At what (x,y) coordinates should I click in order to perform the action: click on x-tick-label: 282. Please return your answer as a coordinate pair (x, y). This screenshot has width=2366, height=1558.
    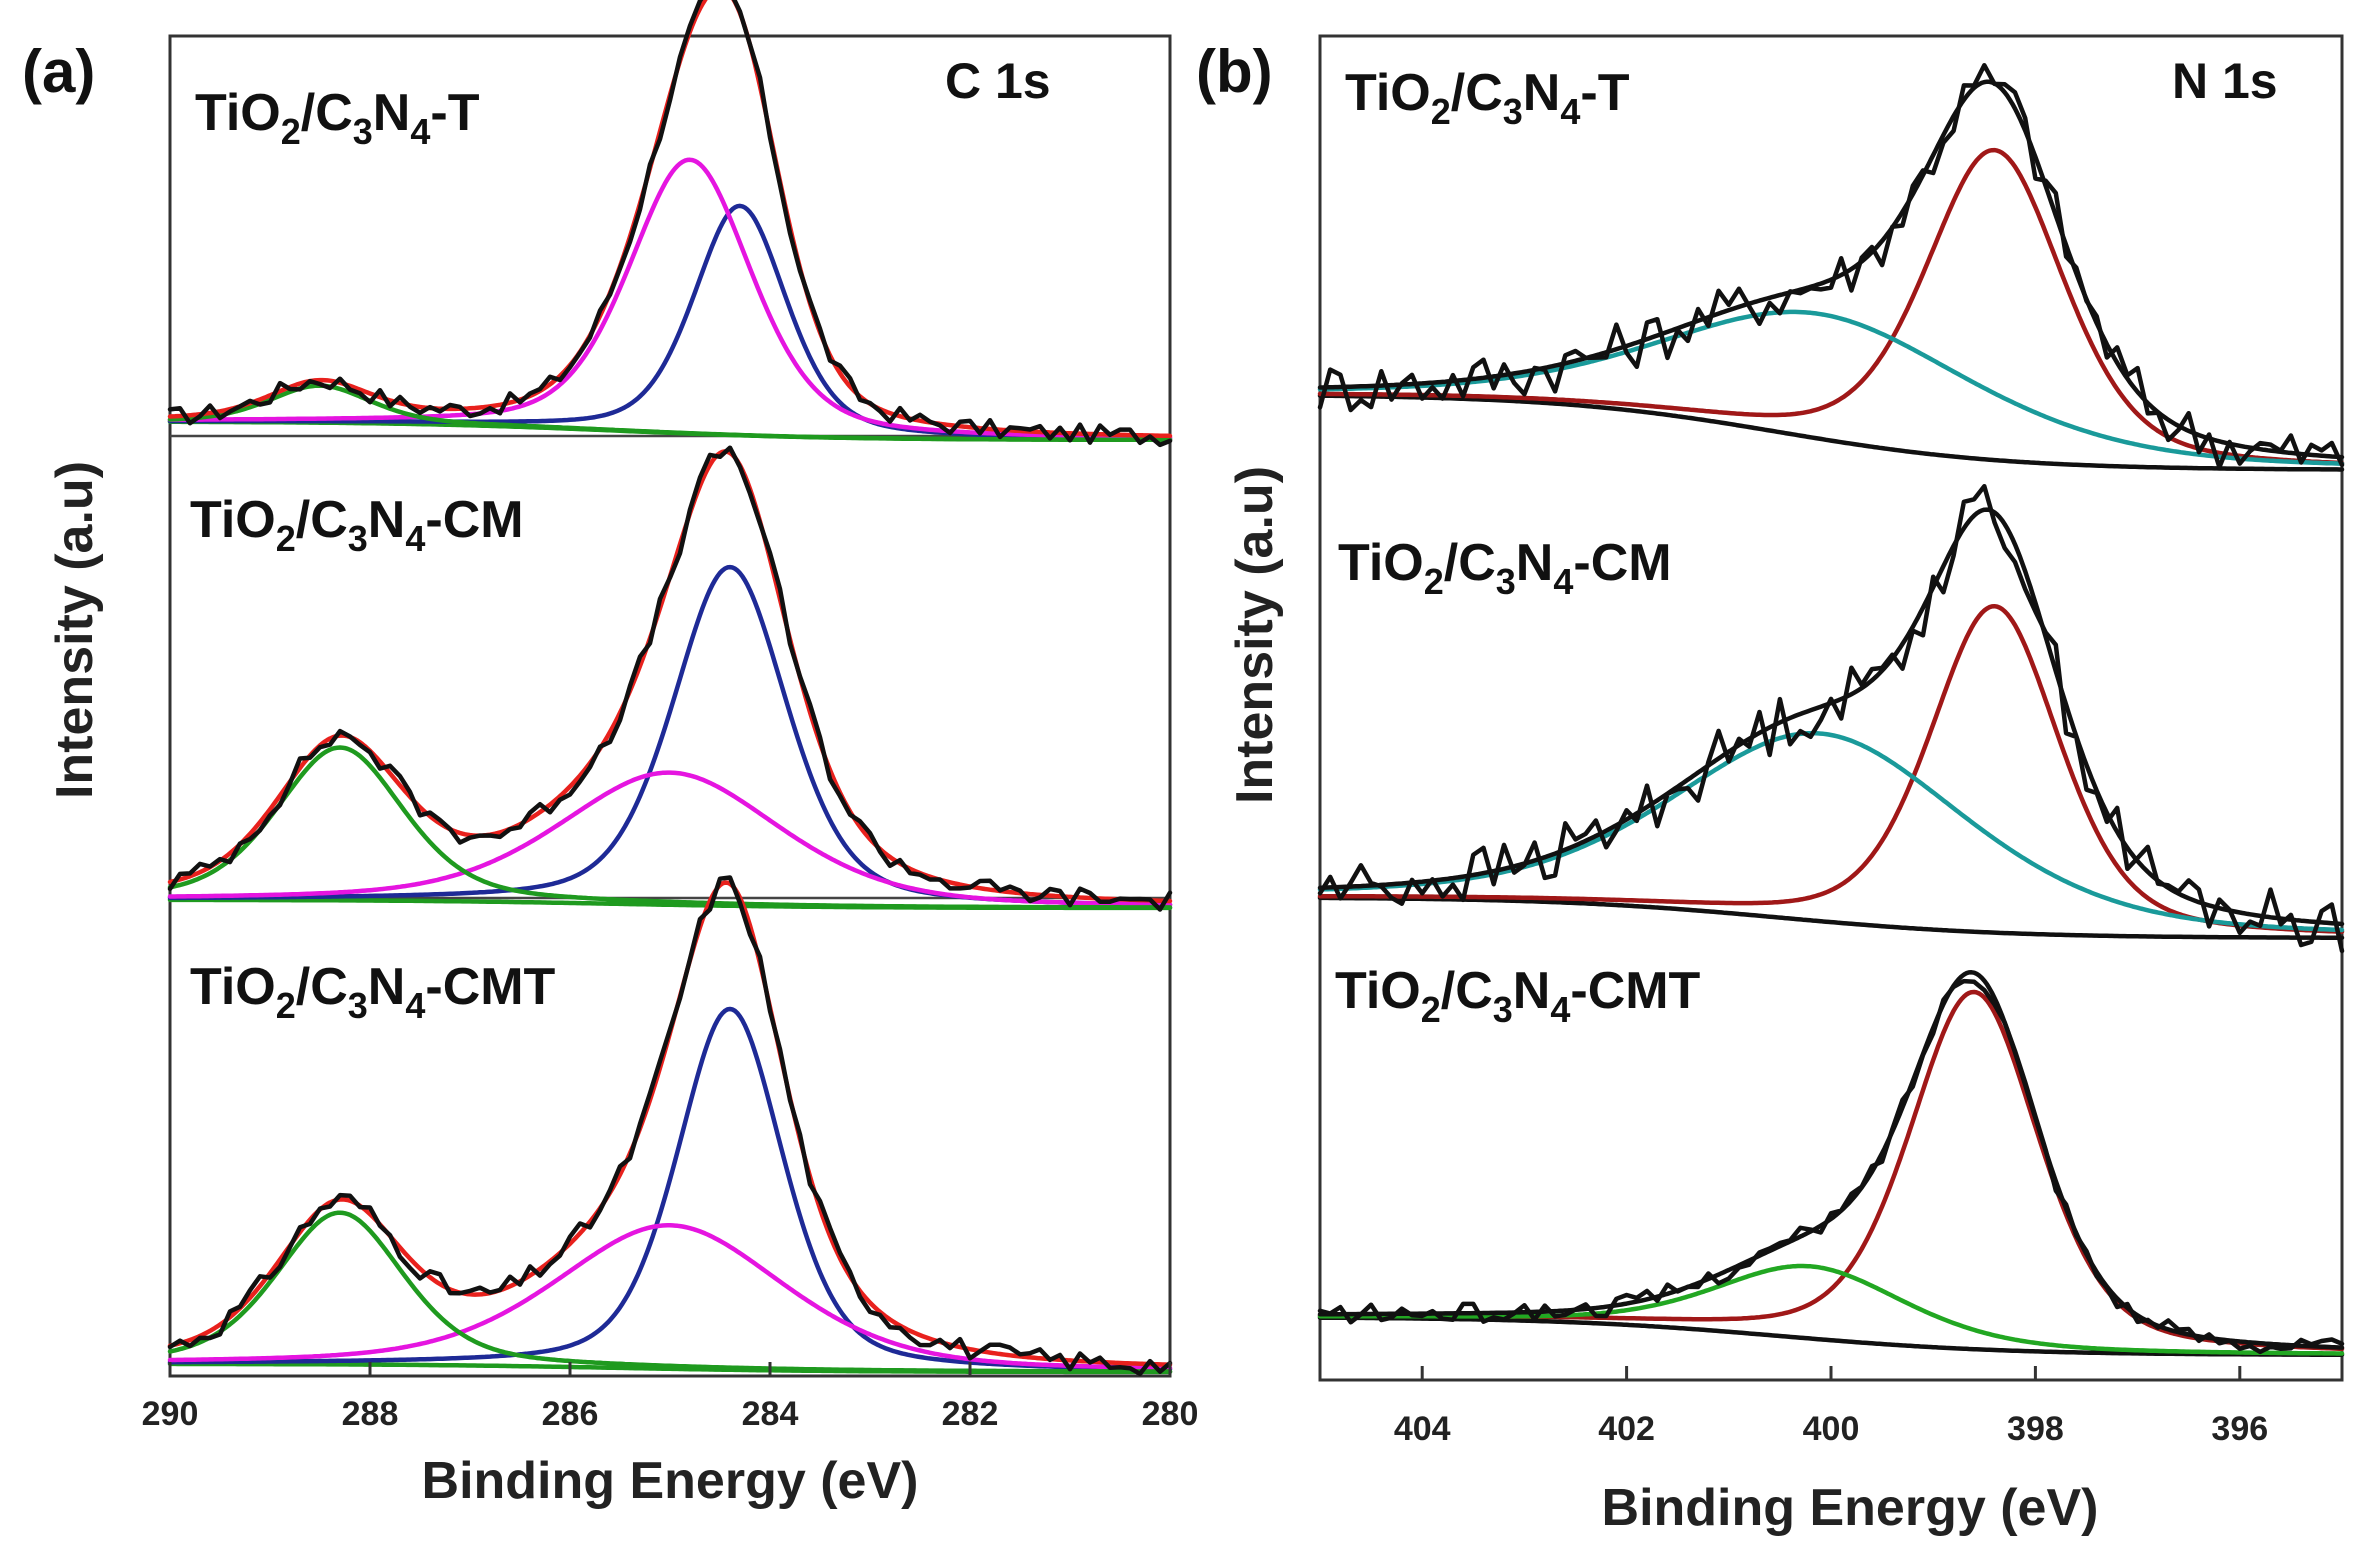
    Looking at the image, I should click on (970, 1414).